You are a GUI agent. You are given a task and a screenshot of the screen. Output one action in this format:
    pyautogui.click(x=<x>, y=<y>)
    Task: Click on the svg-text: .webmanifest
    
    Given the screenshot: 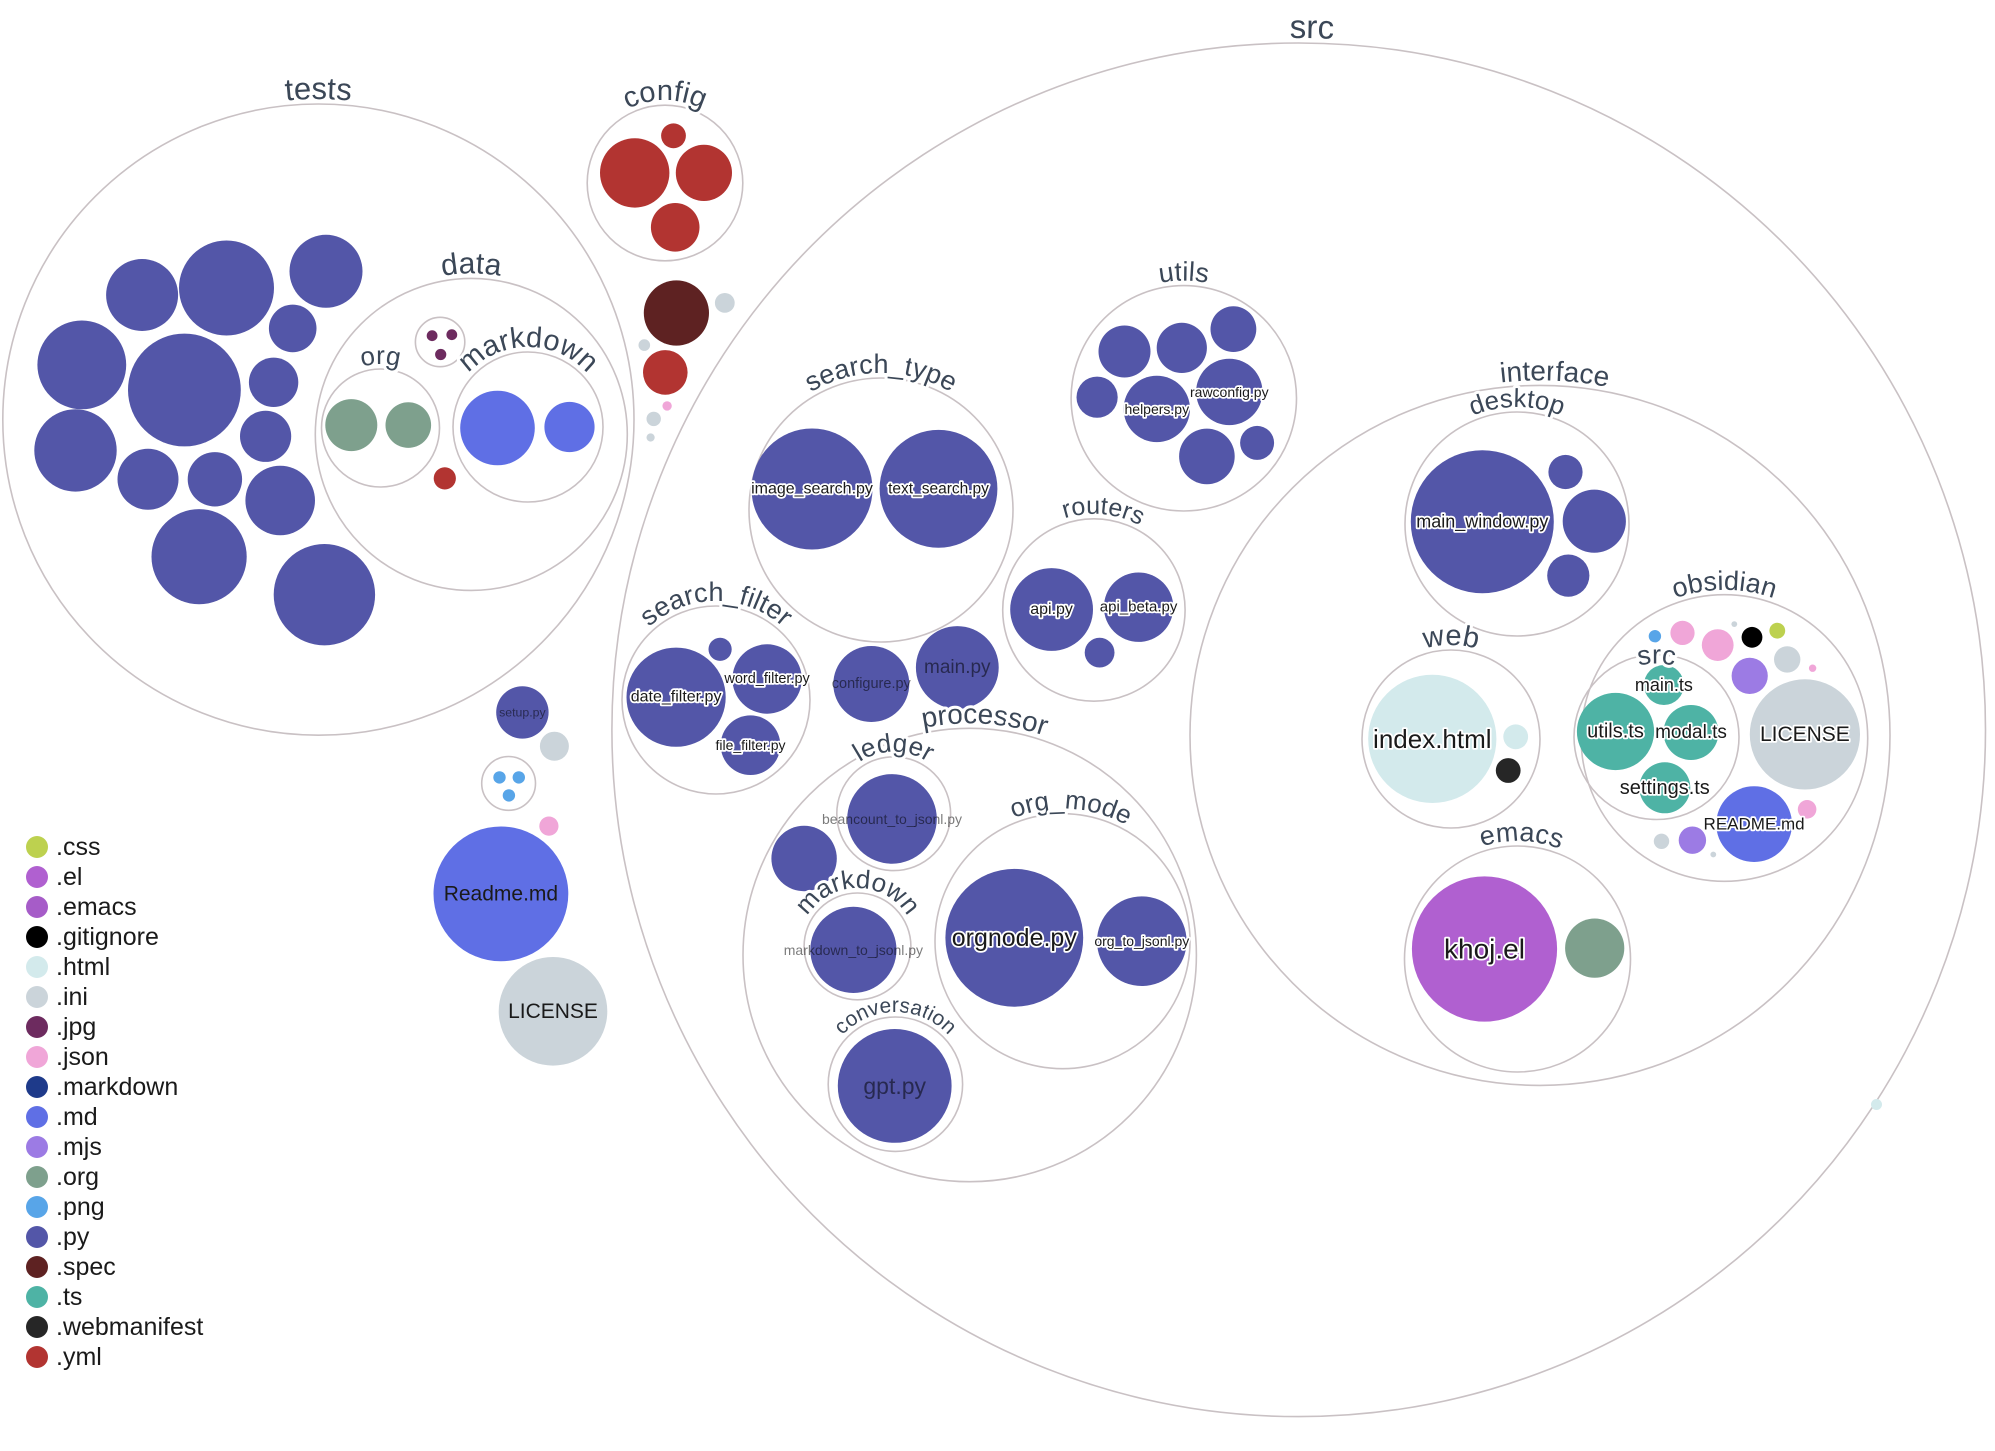 What is the action you would take?
    pyautogui.click(x=129, y=1327)
    